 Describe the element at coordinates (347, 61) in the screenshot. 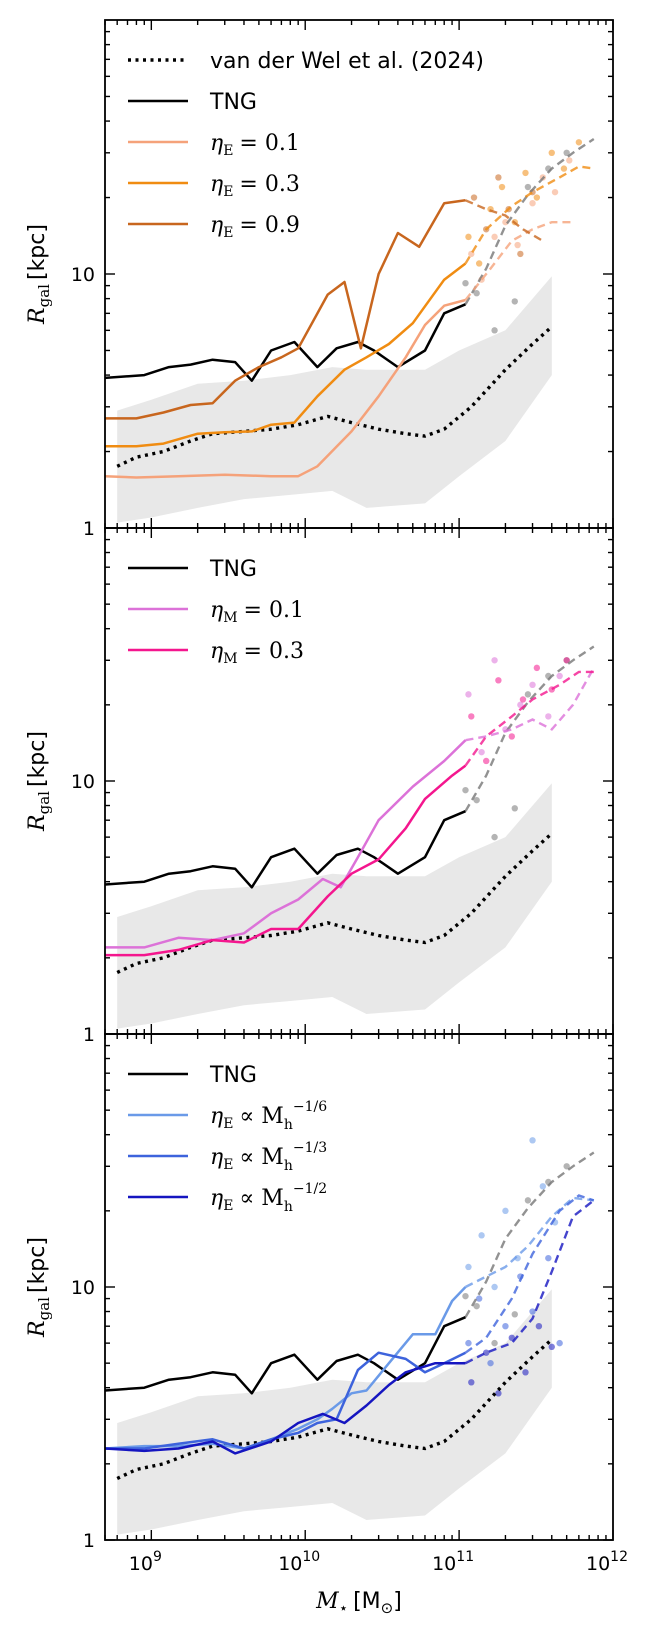

I see `legend-label-obs: van der Wel et al. (2024)` at that location.